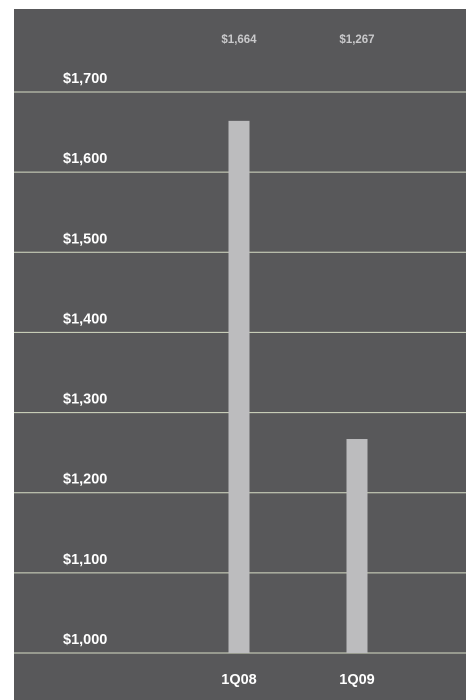 This screenshot has width=473, height=700. Describe the element at coordinates (85, 640) in the screenshot. I see `y-tick-label-1000: $1,000` at that location.